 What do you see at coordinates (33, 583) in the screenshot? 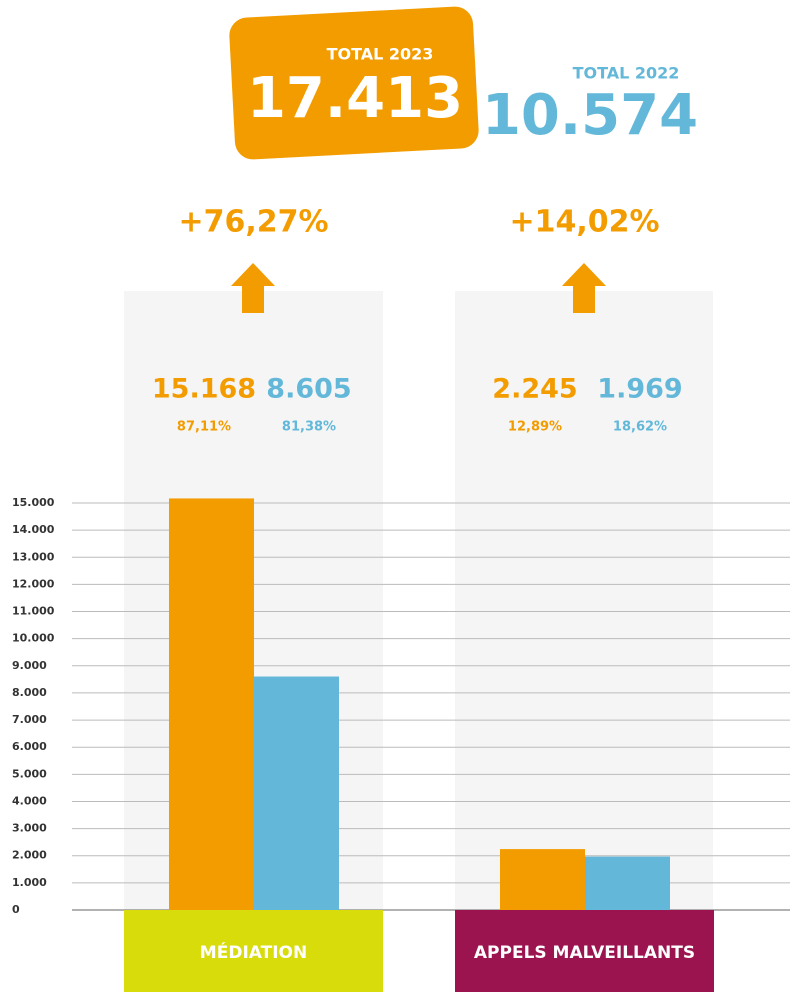
I see `y-tick-label: 12.000` at bounding box center [33, 583].